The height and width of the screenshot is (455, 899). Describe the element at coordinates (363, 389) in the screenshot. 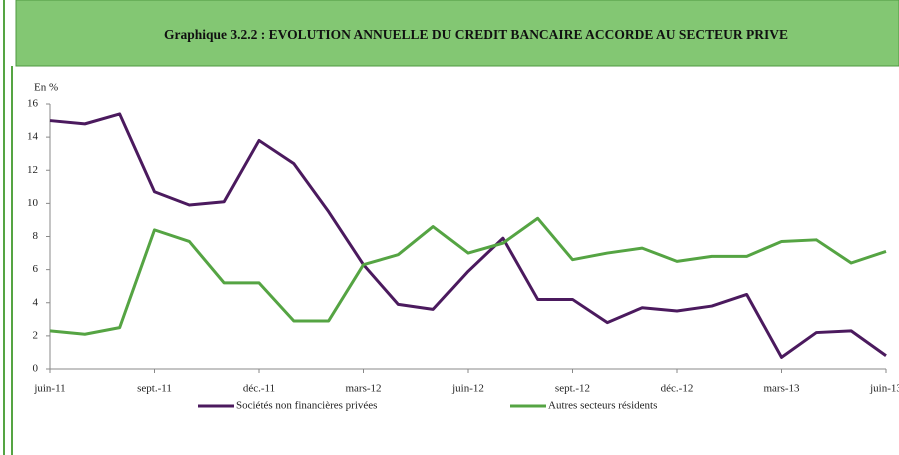

I see `x-tick-label: mars-12` at that location.